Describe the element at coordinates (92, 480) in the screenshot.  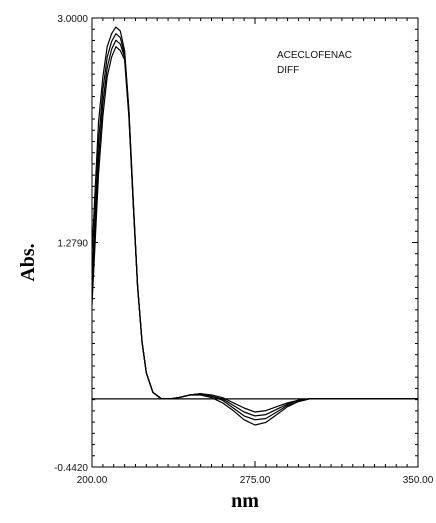
I see `x-tick-label: 200.00` at that location.